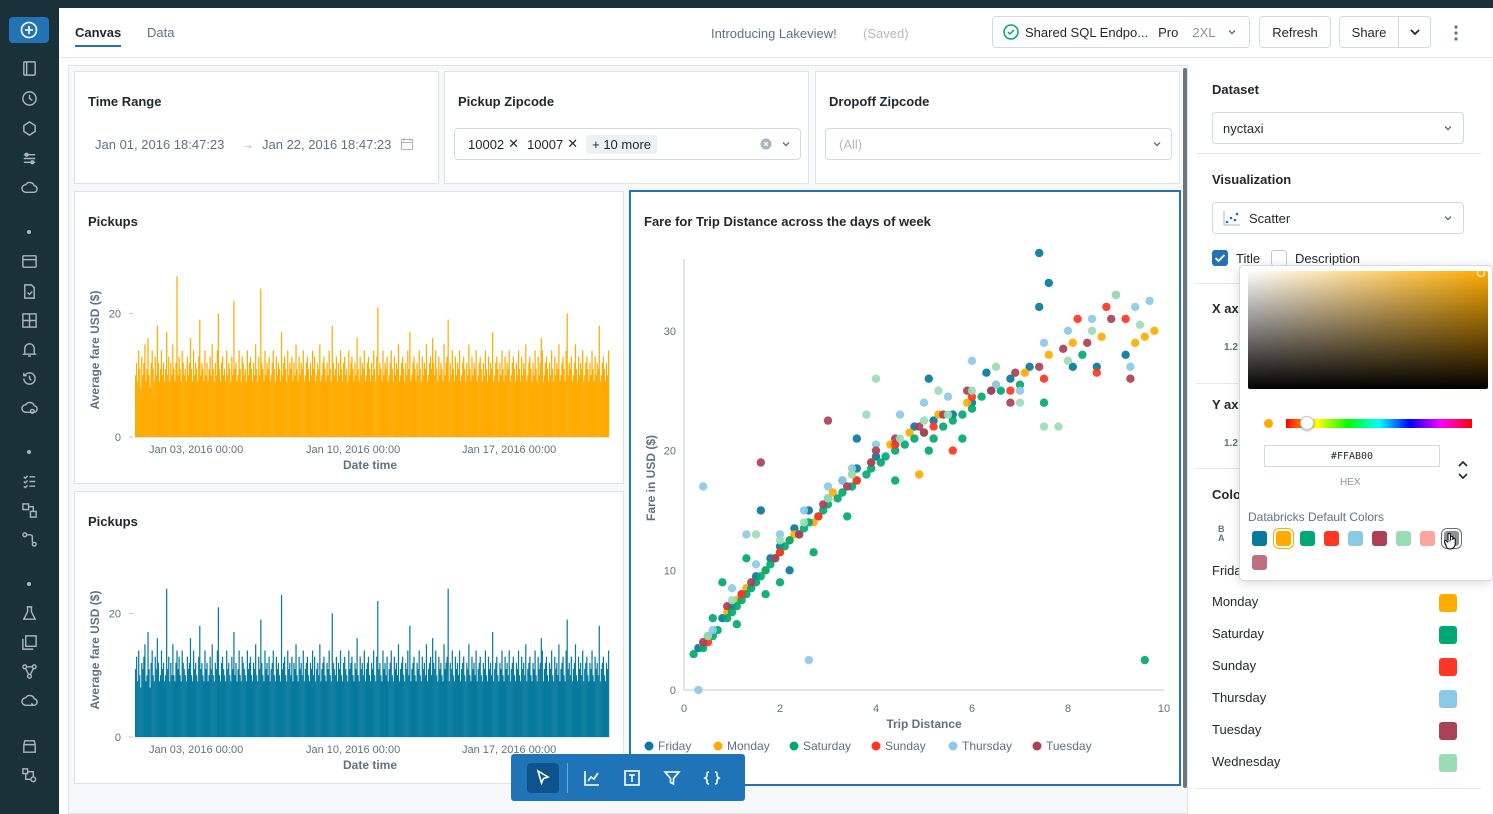 The height and width of the screenshot is (814, 1493). I want to click on new-button, so click(29, 30).